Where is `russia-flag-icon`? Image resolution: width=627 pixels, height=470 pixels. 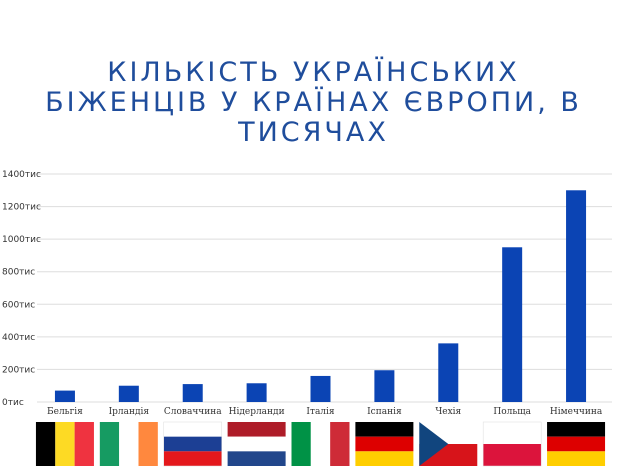
russia-flag-icon is located at coordinates (192, 444).